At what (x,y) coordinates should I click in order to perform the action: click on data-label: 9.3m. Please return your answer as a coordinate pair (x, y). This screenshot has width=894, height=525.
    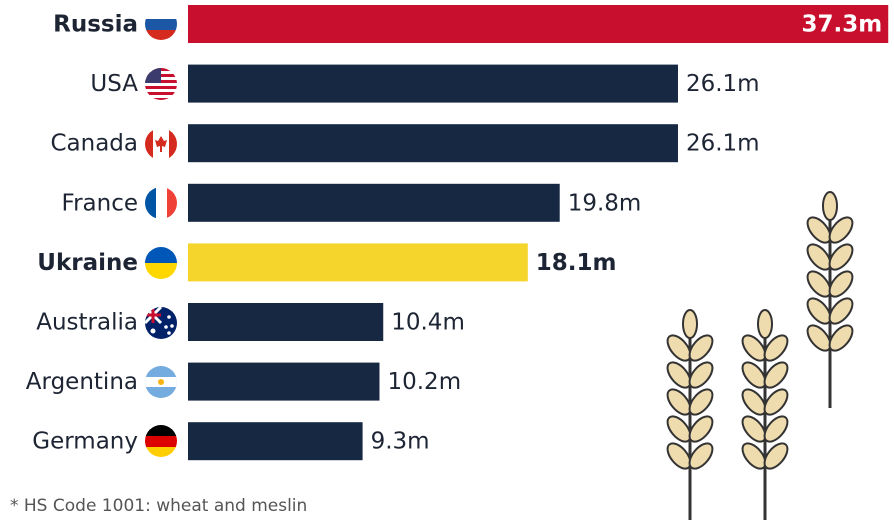
    Looking at the image, I should click on (400, 442).